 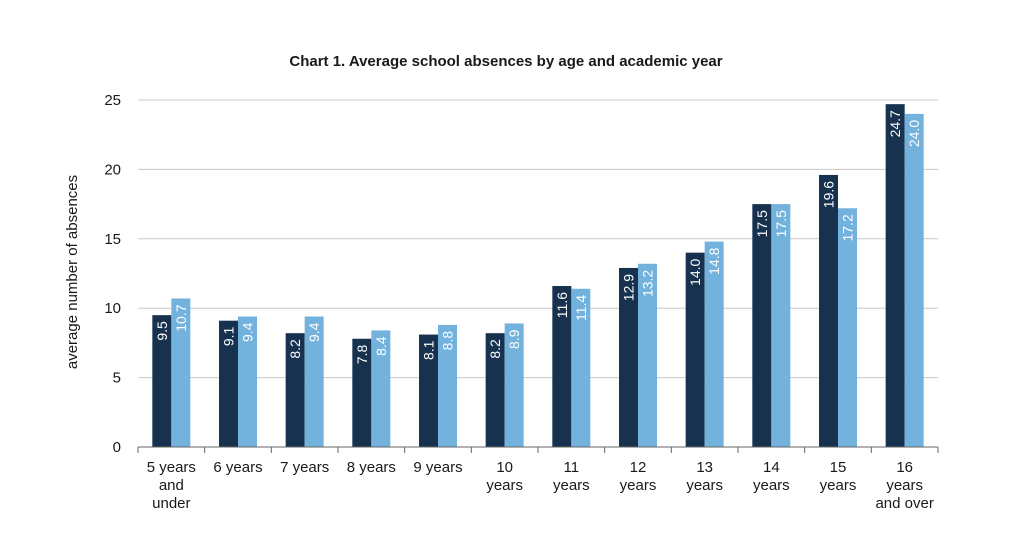 I want to click on category-label: 16 years and over, so click(x=904, y=485).